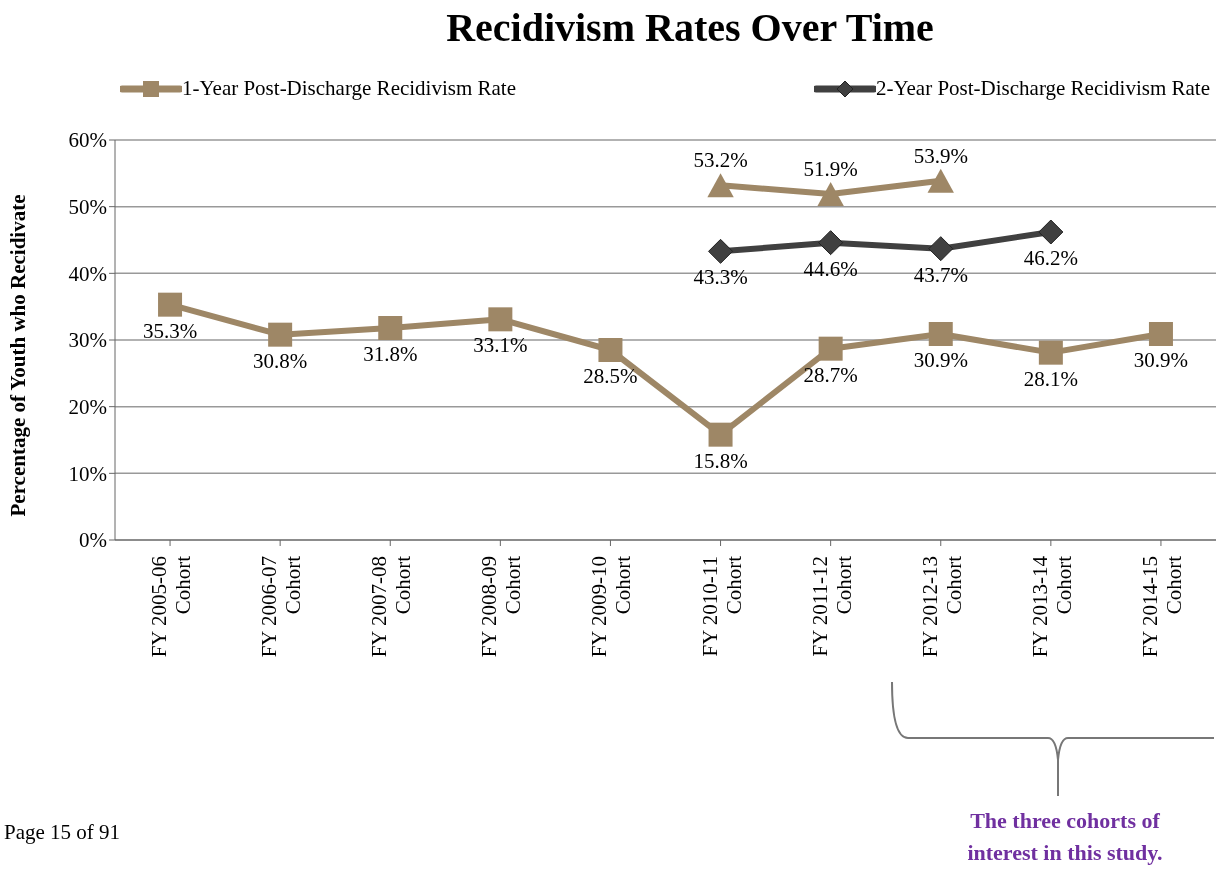 The height and width of the screenshot is (871, 1216). Describe the element at coordinates (171, 606) in the screenshot. I see `x-tick-label: FY 2005-06 Cohort` at that location.